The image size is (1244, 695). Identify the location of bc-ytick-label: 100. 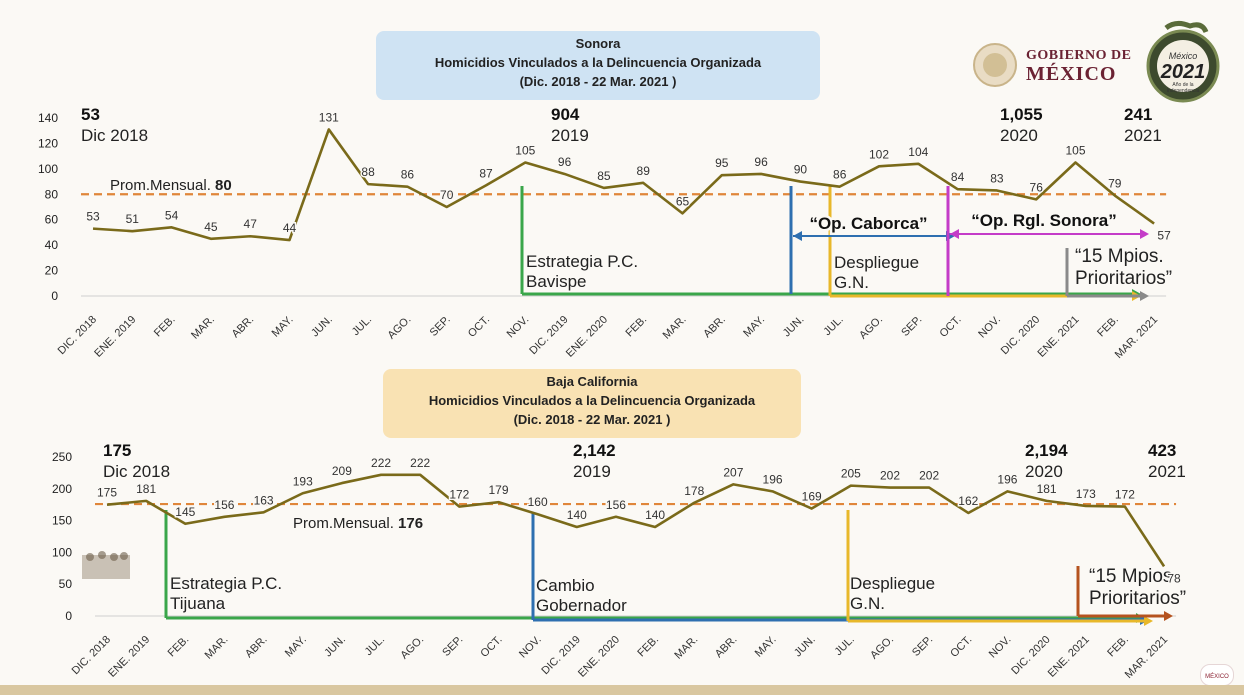
(62, 552).